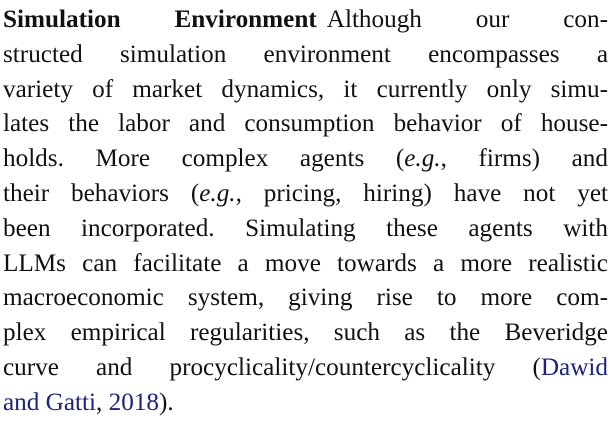  I want to click on citation-link-author-cont: and Gatti, so click(50, 402).